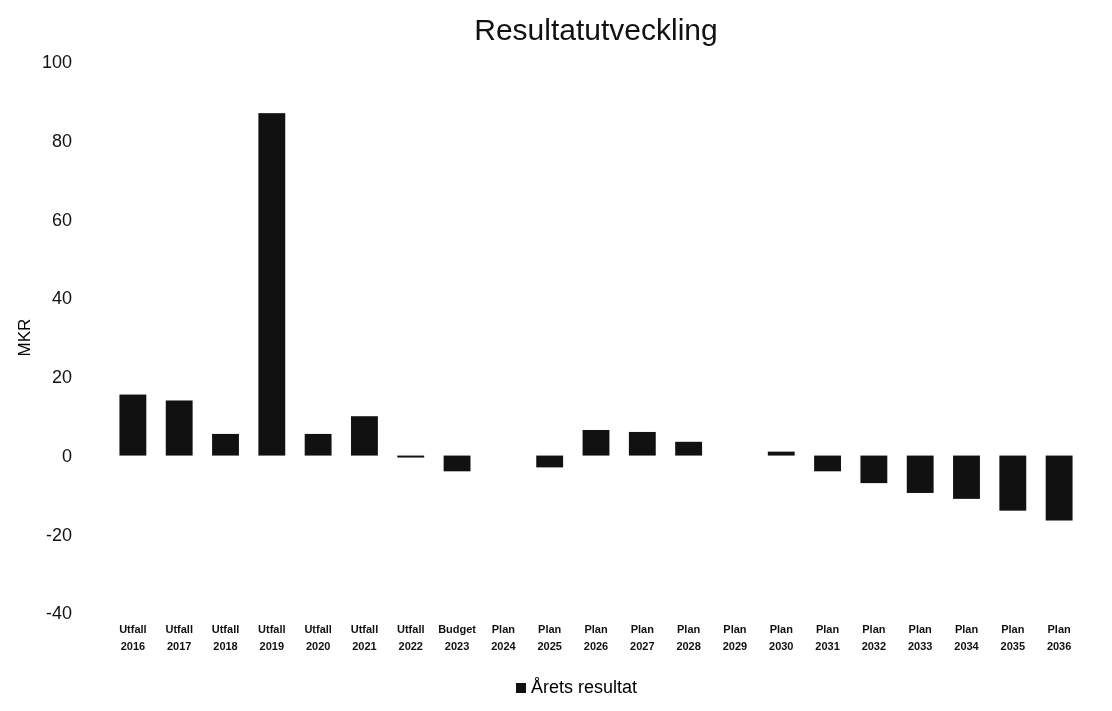 The width and height of the screenshot is (1112, 711). What do you see at coordinates (596, 29) in the screenshot?
I see `chart-title: Resultatutveckling` at bounding box center [596, 29].